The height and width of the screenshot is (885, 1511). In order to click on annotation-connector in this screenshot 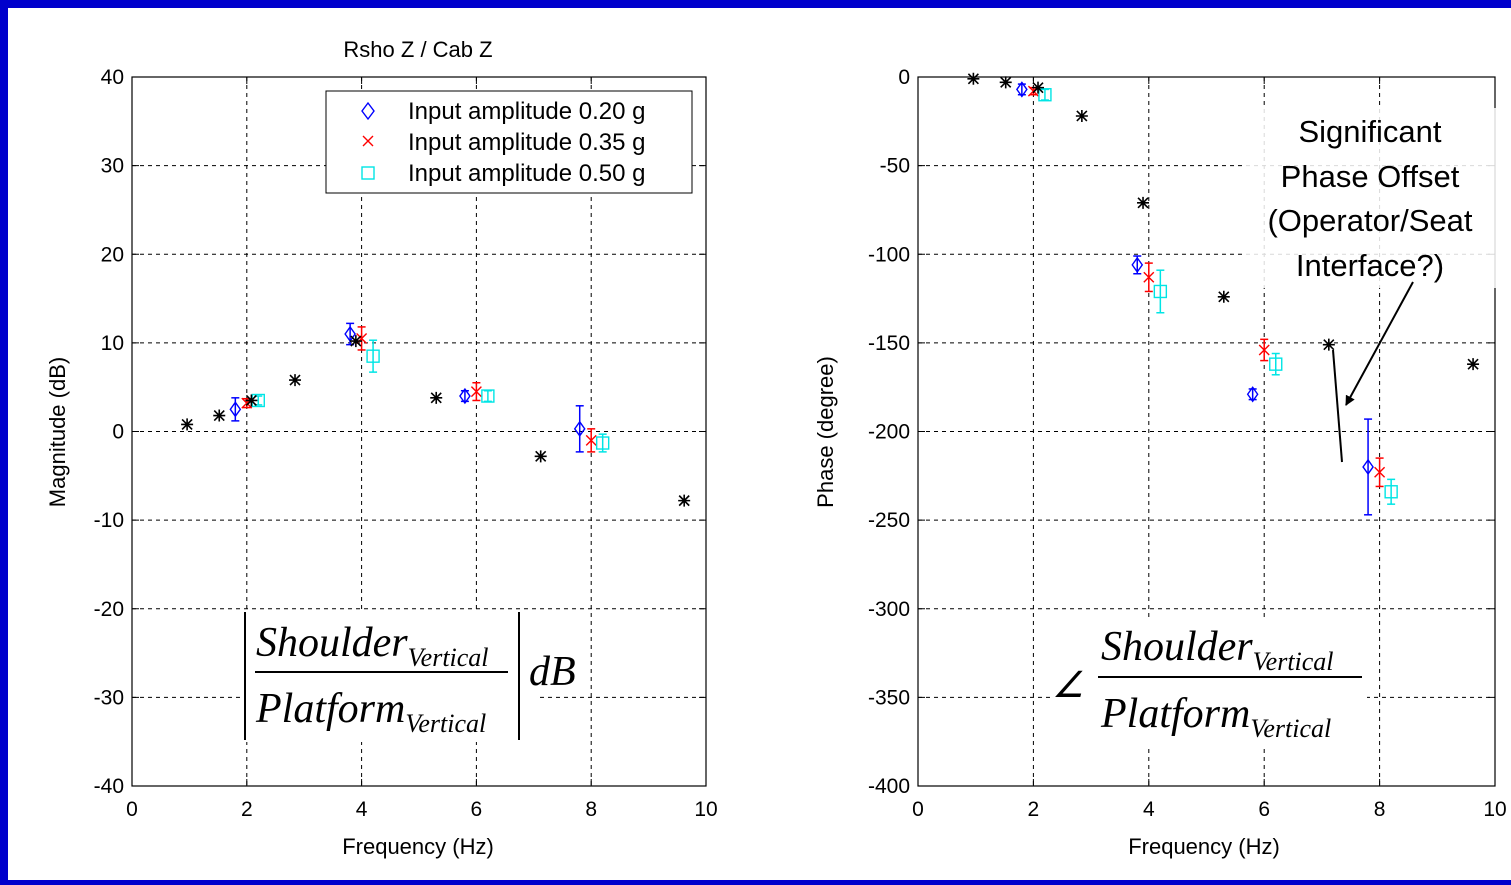, I will do `click(1337, 406)`.